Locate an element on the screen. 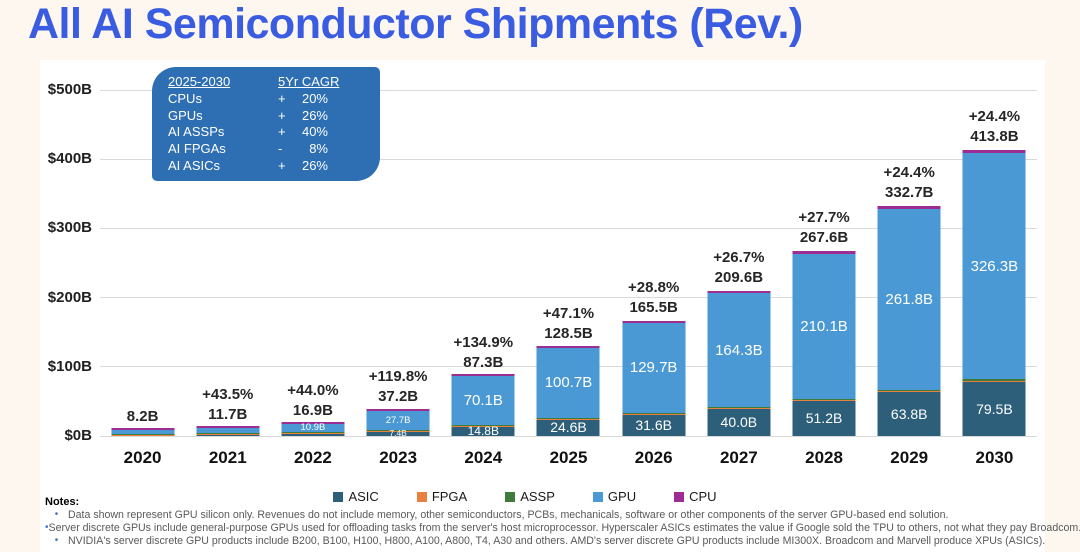 The width and height of the screenshot is (1080, 552). x-axis-label-2022: 2022 is located at coordinates (313, 457).